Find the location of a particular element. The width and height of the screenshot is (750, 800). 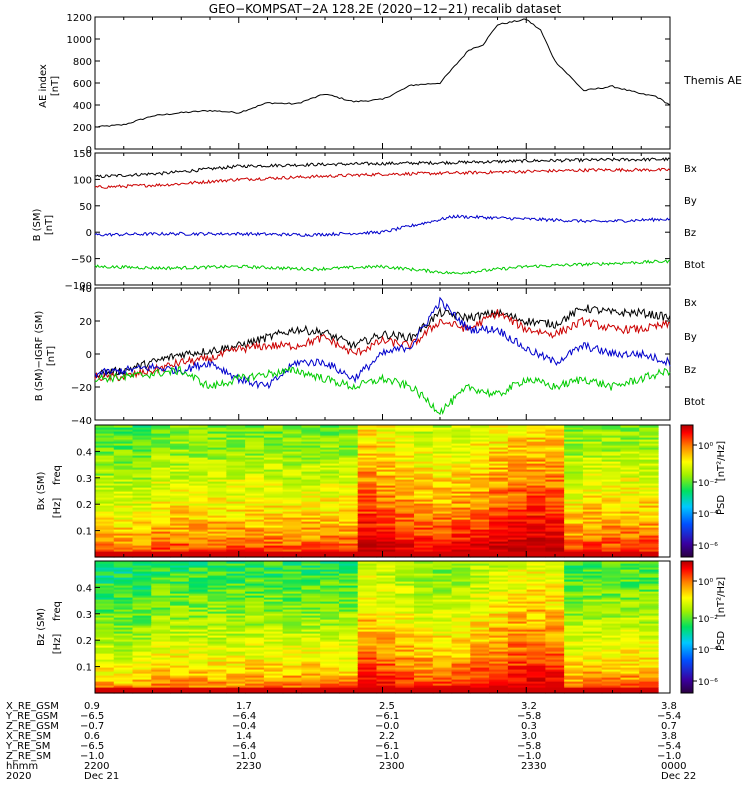

spec2-ylabel: Bz (SM) is located at coordinates (41, 627).